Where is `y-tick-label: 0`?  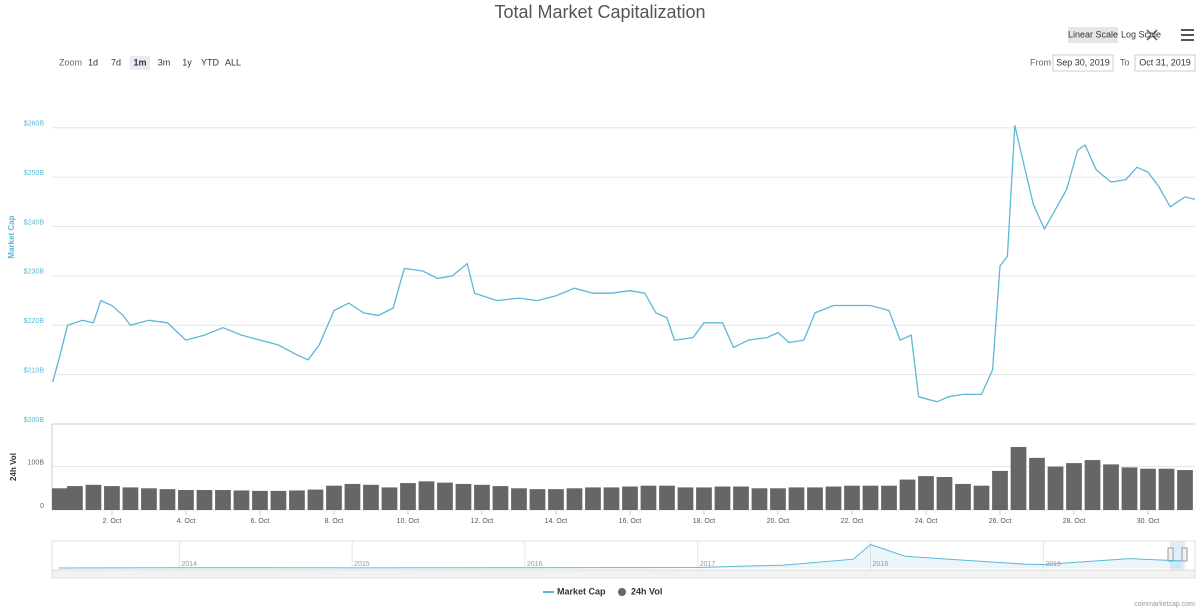 y-tick-label: 0 is located at coordinates (42, 506).